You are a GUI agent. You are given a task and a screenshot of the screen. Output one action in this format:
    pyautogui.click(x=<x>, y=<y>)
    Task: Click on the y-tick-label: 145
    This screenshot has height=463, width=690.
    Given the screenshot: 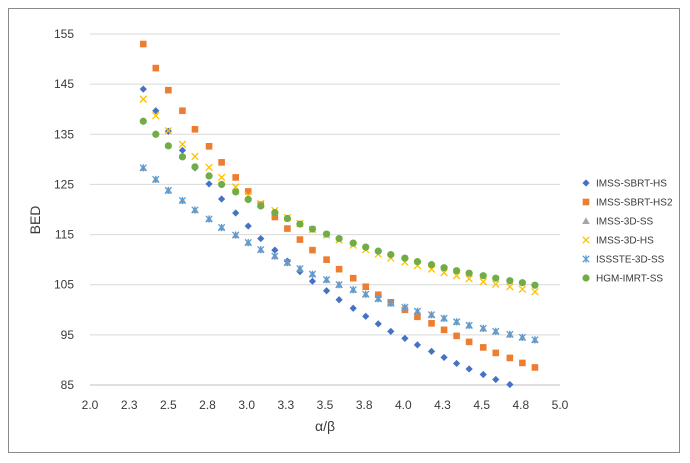 What is the action you would take?
    pyautogui.click(x=64, y=84)
    